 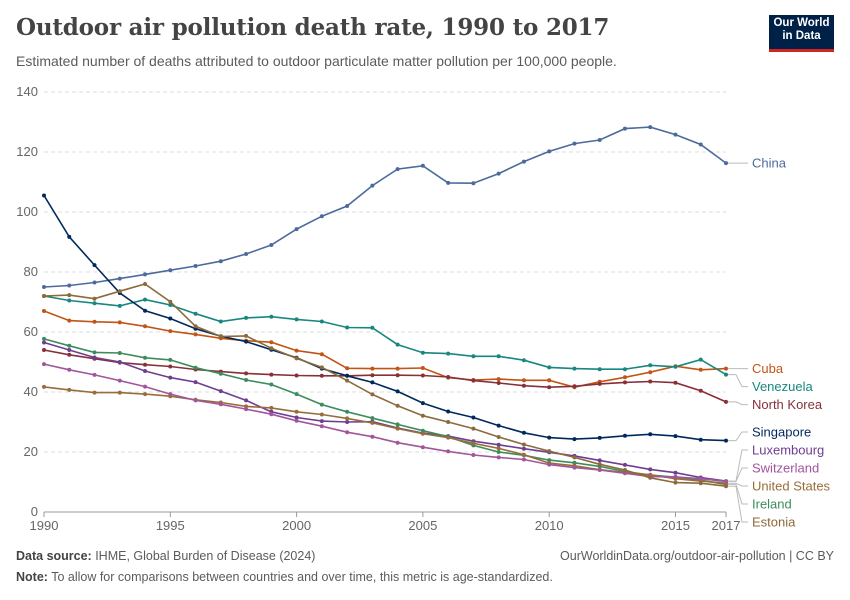 What do you see at coordinates (549, 525) in the screenshot?
I see `x-tick-label: 2010` at bounding box center [549, 525].